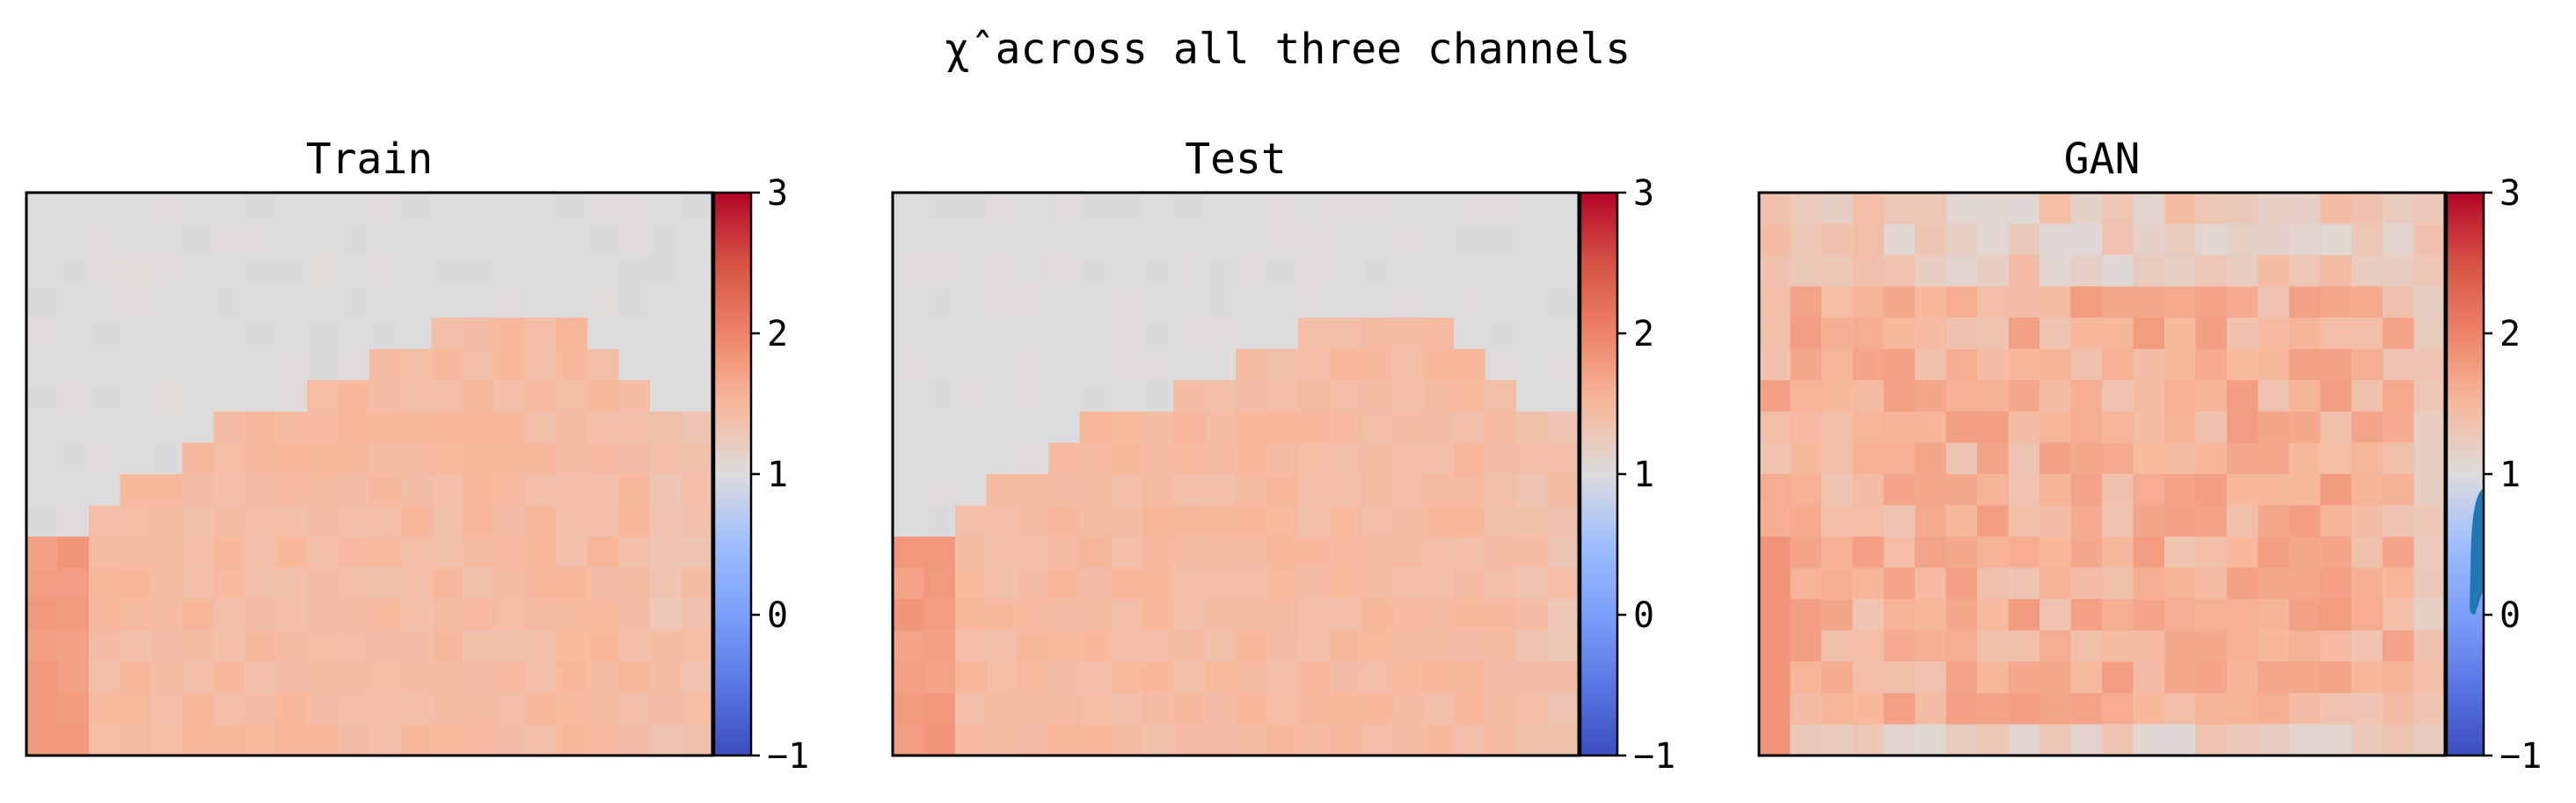 Image resolution: width=2576 pixels, height=803 pixels. What do you see at coordinates (1646, 475) in the screenshot?
I see `colorbar-ticks: 3 2 1 0 −1` at bounding box center [1646, 475].